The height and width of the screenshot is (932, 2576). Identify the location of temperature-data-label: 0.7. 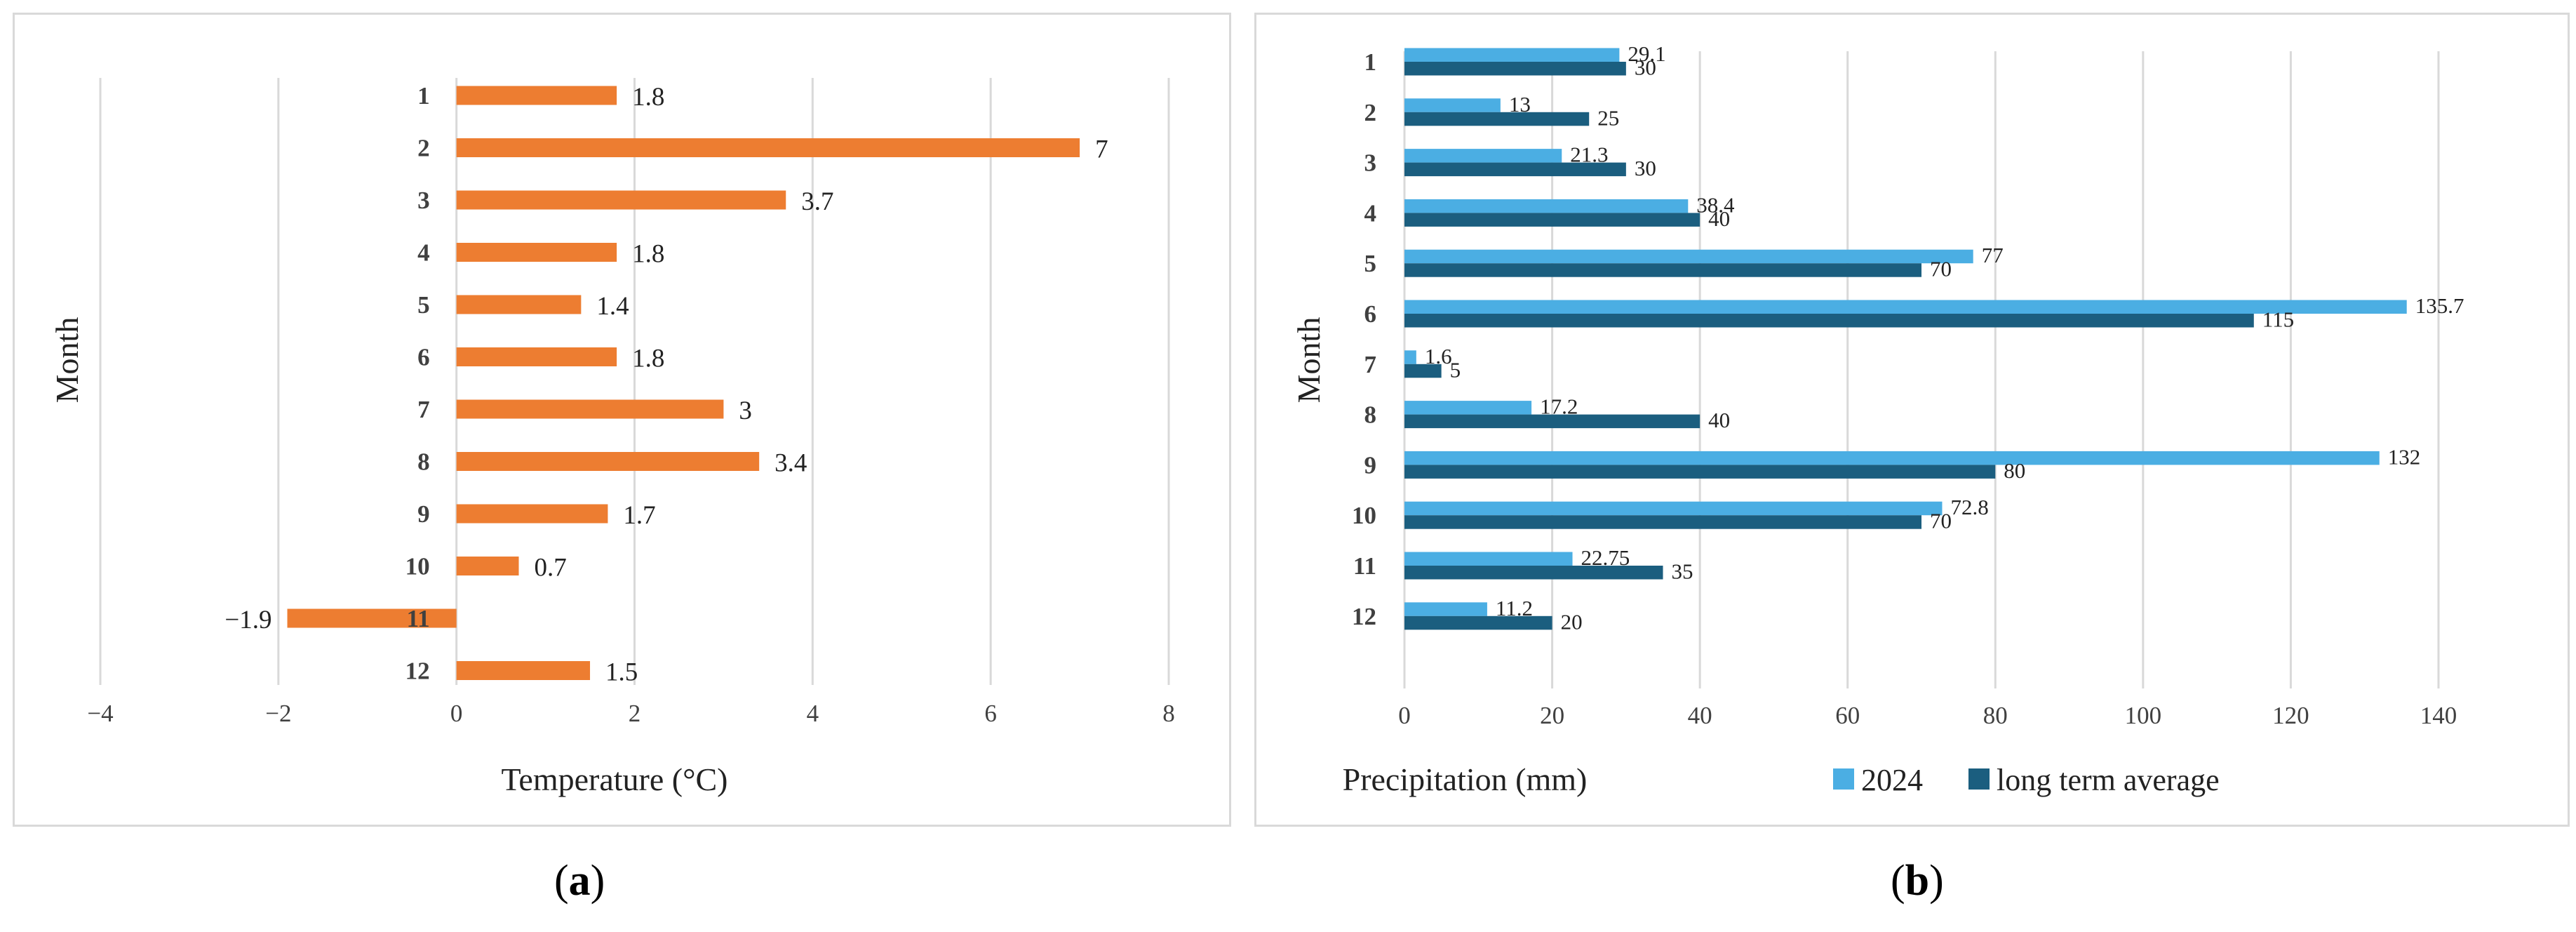
(551, 568).